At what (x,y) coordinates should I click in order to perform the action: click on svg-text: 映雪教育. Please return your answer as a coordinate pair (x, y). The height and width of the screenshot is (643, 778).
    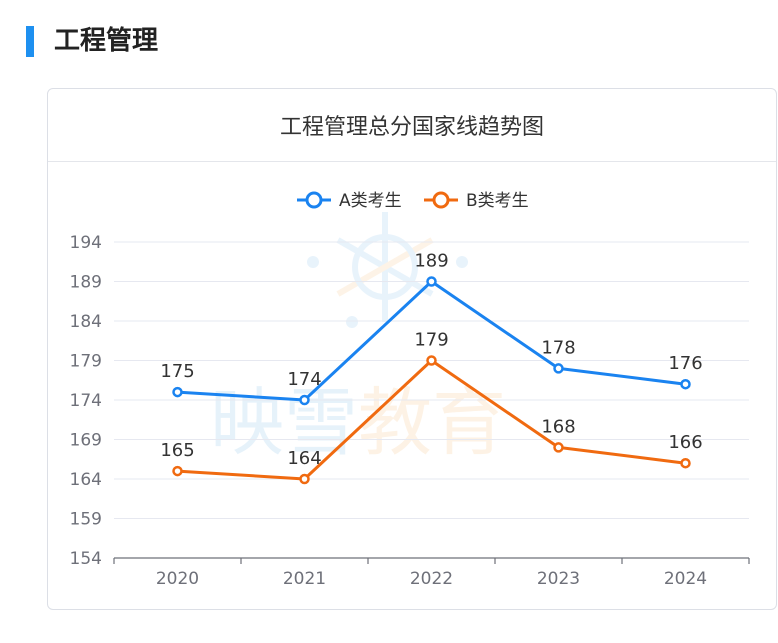
    Looking at the image, I should click on (358, 423).